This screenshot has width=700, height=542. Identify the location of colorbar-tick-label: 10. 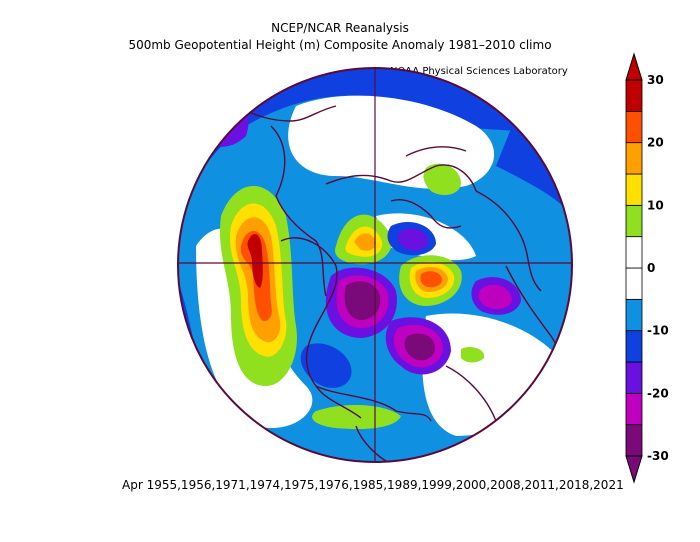
(655, 205).